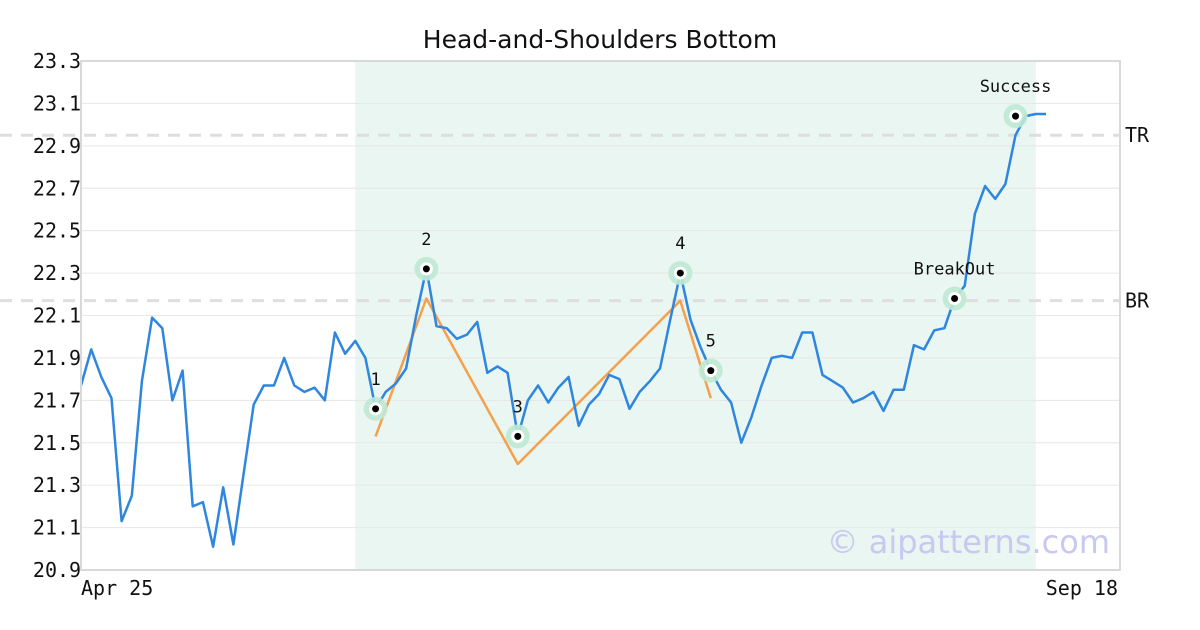 The image size is (1200, 630). What do you see at coordinates (426, 240) in the screenshot?
I see `marker-label: 2` at bounding box center [426, 240].